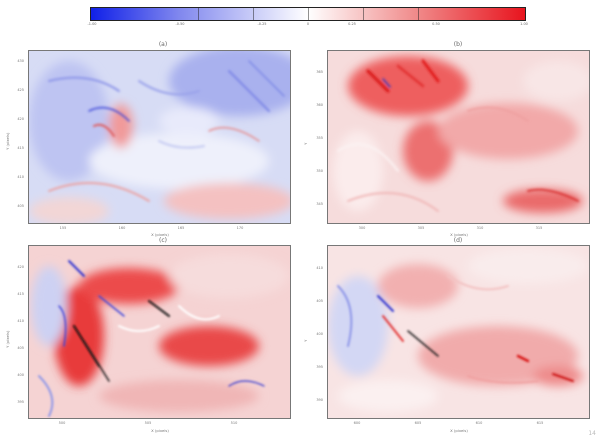 This screenshot has height=439, width=600. I want to click on panel-a-ytick: 430, so click(20, 61).